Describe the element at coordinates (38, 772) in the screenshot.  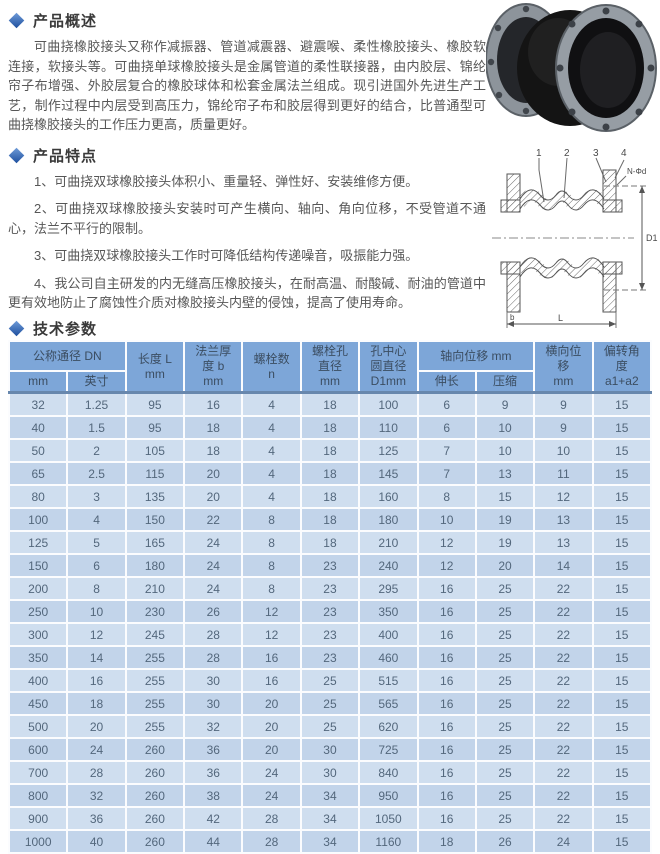
I see `table-cell: 700` at that location.